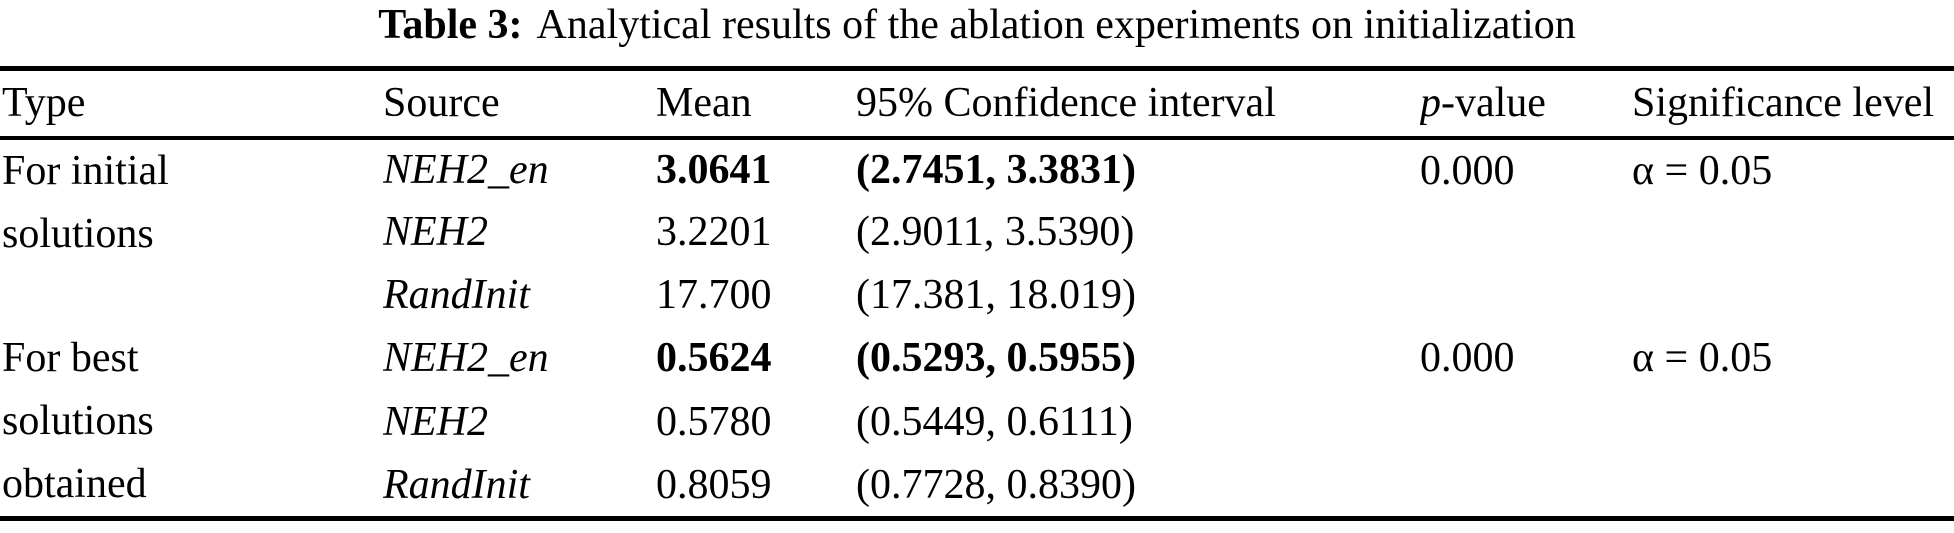 Image resolution: width=1954 pixels, height=533 pixels. What do you see at coordinates (191, 232) in the screenshot?
I see `cell-type-group-initial: For initial solutions` at bounding box center [191, 232].